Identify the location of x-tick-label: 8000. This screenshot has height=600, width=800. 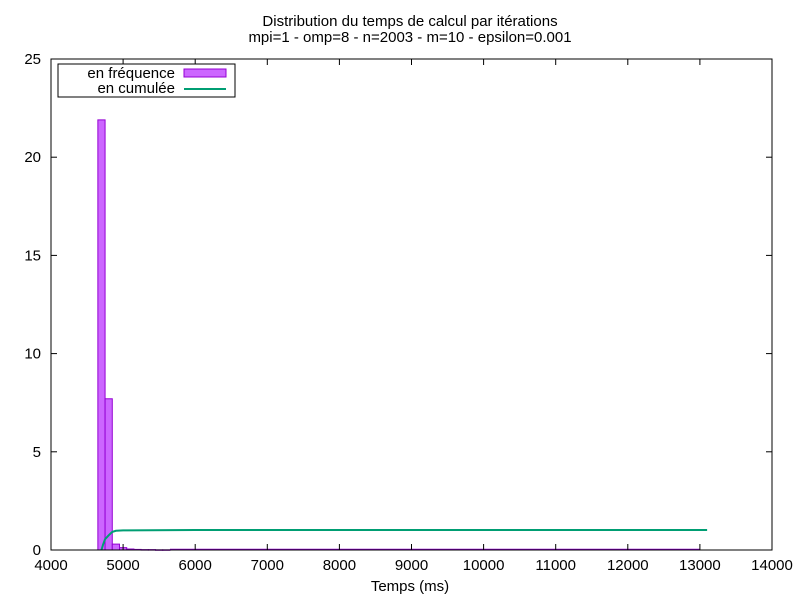
(339, 565).